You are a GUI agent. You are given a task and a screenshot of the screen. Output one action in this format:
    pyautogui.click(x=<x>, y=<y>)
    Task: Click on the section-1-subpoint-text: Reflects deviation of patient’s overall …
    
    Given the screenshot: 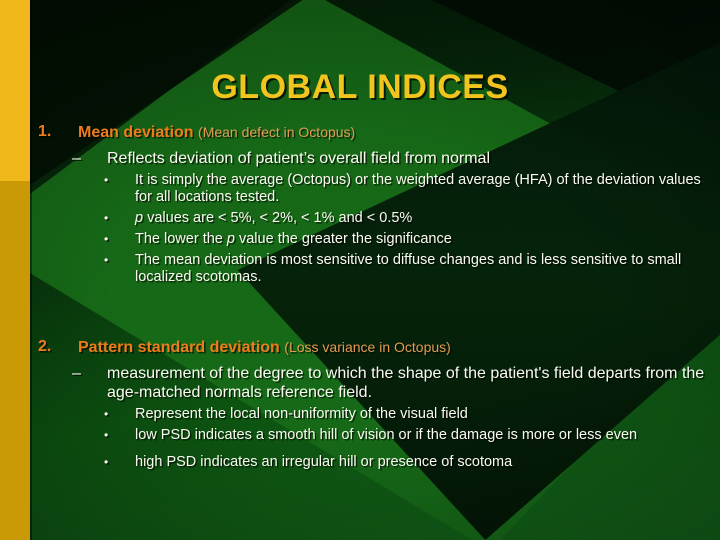 What is the action you would take?
    pyautogui.click(x=298, y=158)
    